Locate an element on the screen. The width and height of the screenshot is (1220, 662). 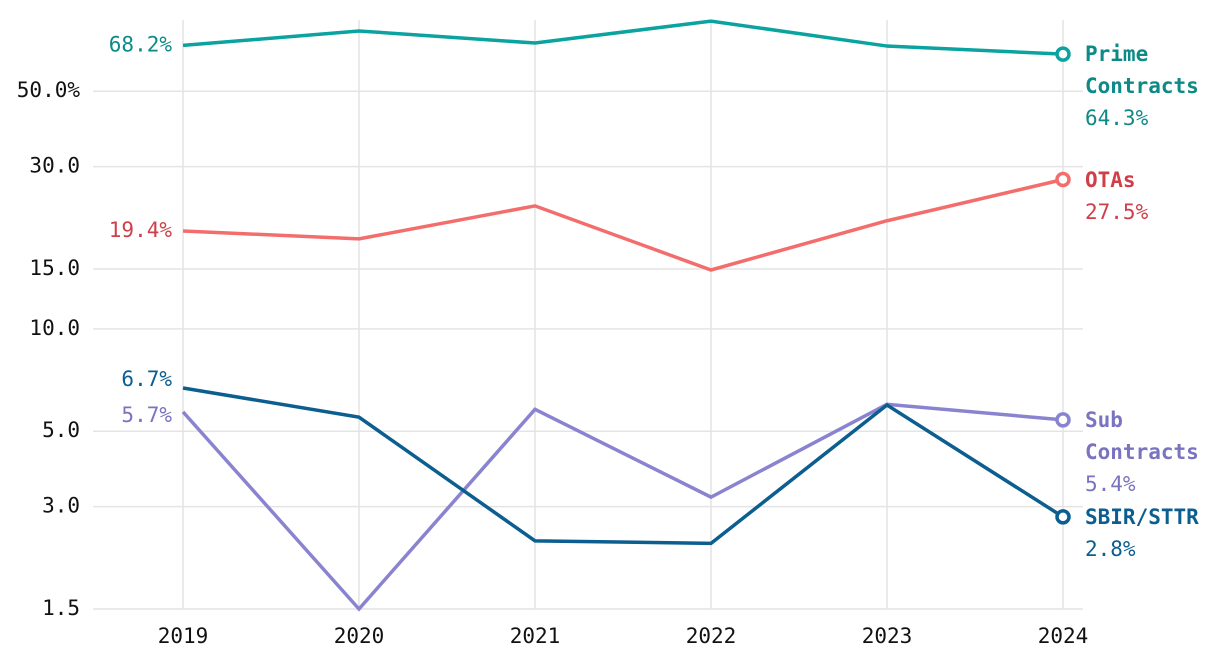
y-tick-label: 10.0 is located at coordinates (54, 328).